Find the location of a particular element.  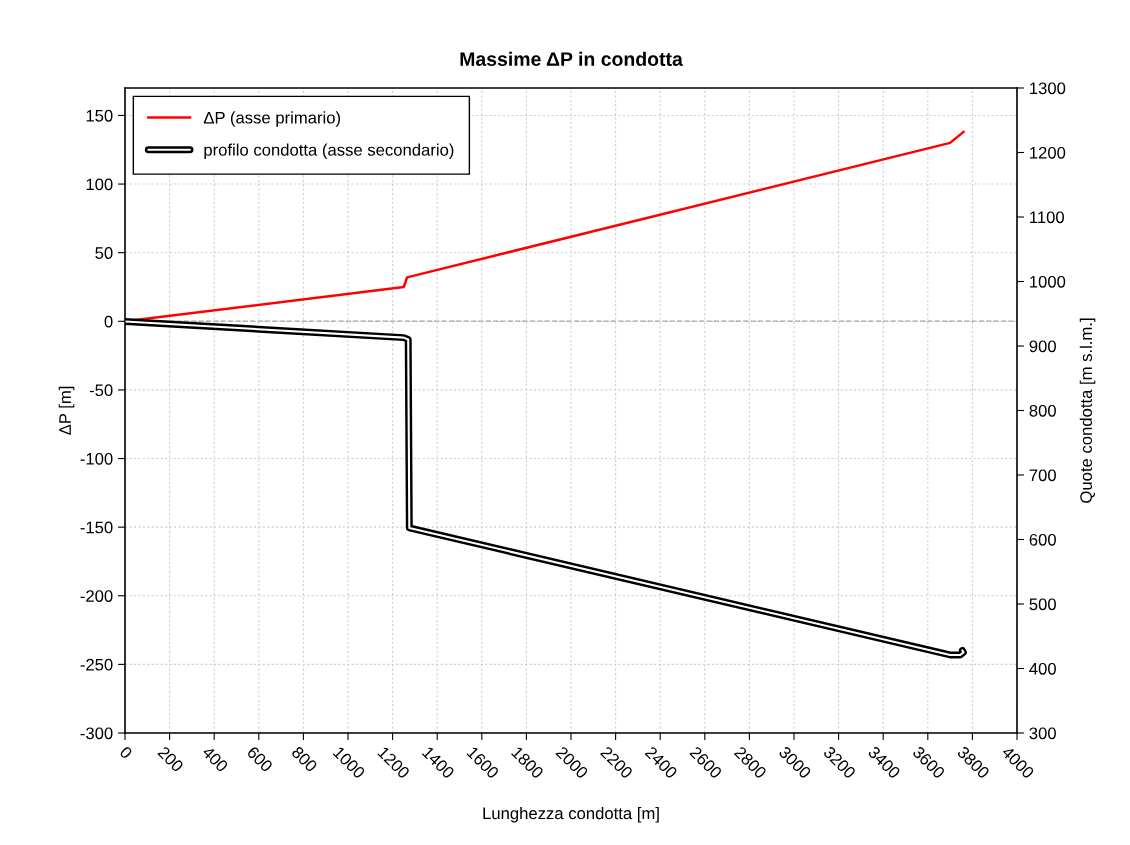

y2-tick-label: 1200 is located at coordinates (1048, 152).